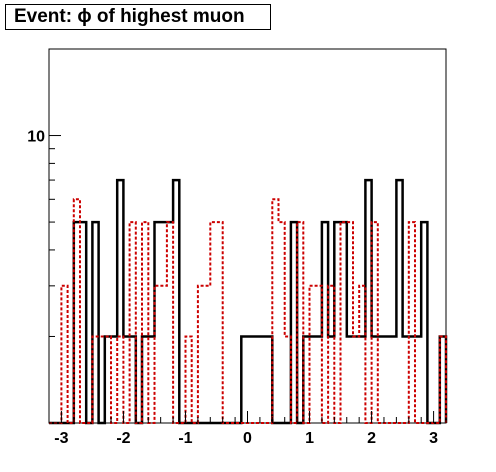  I want to click on x-tick-label: -3, so click(61, 438).